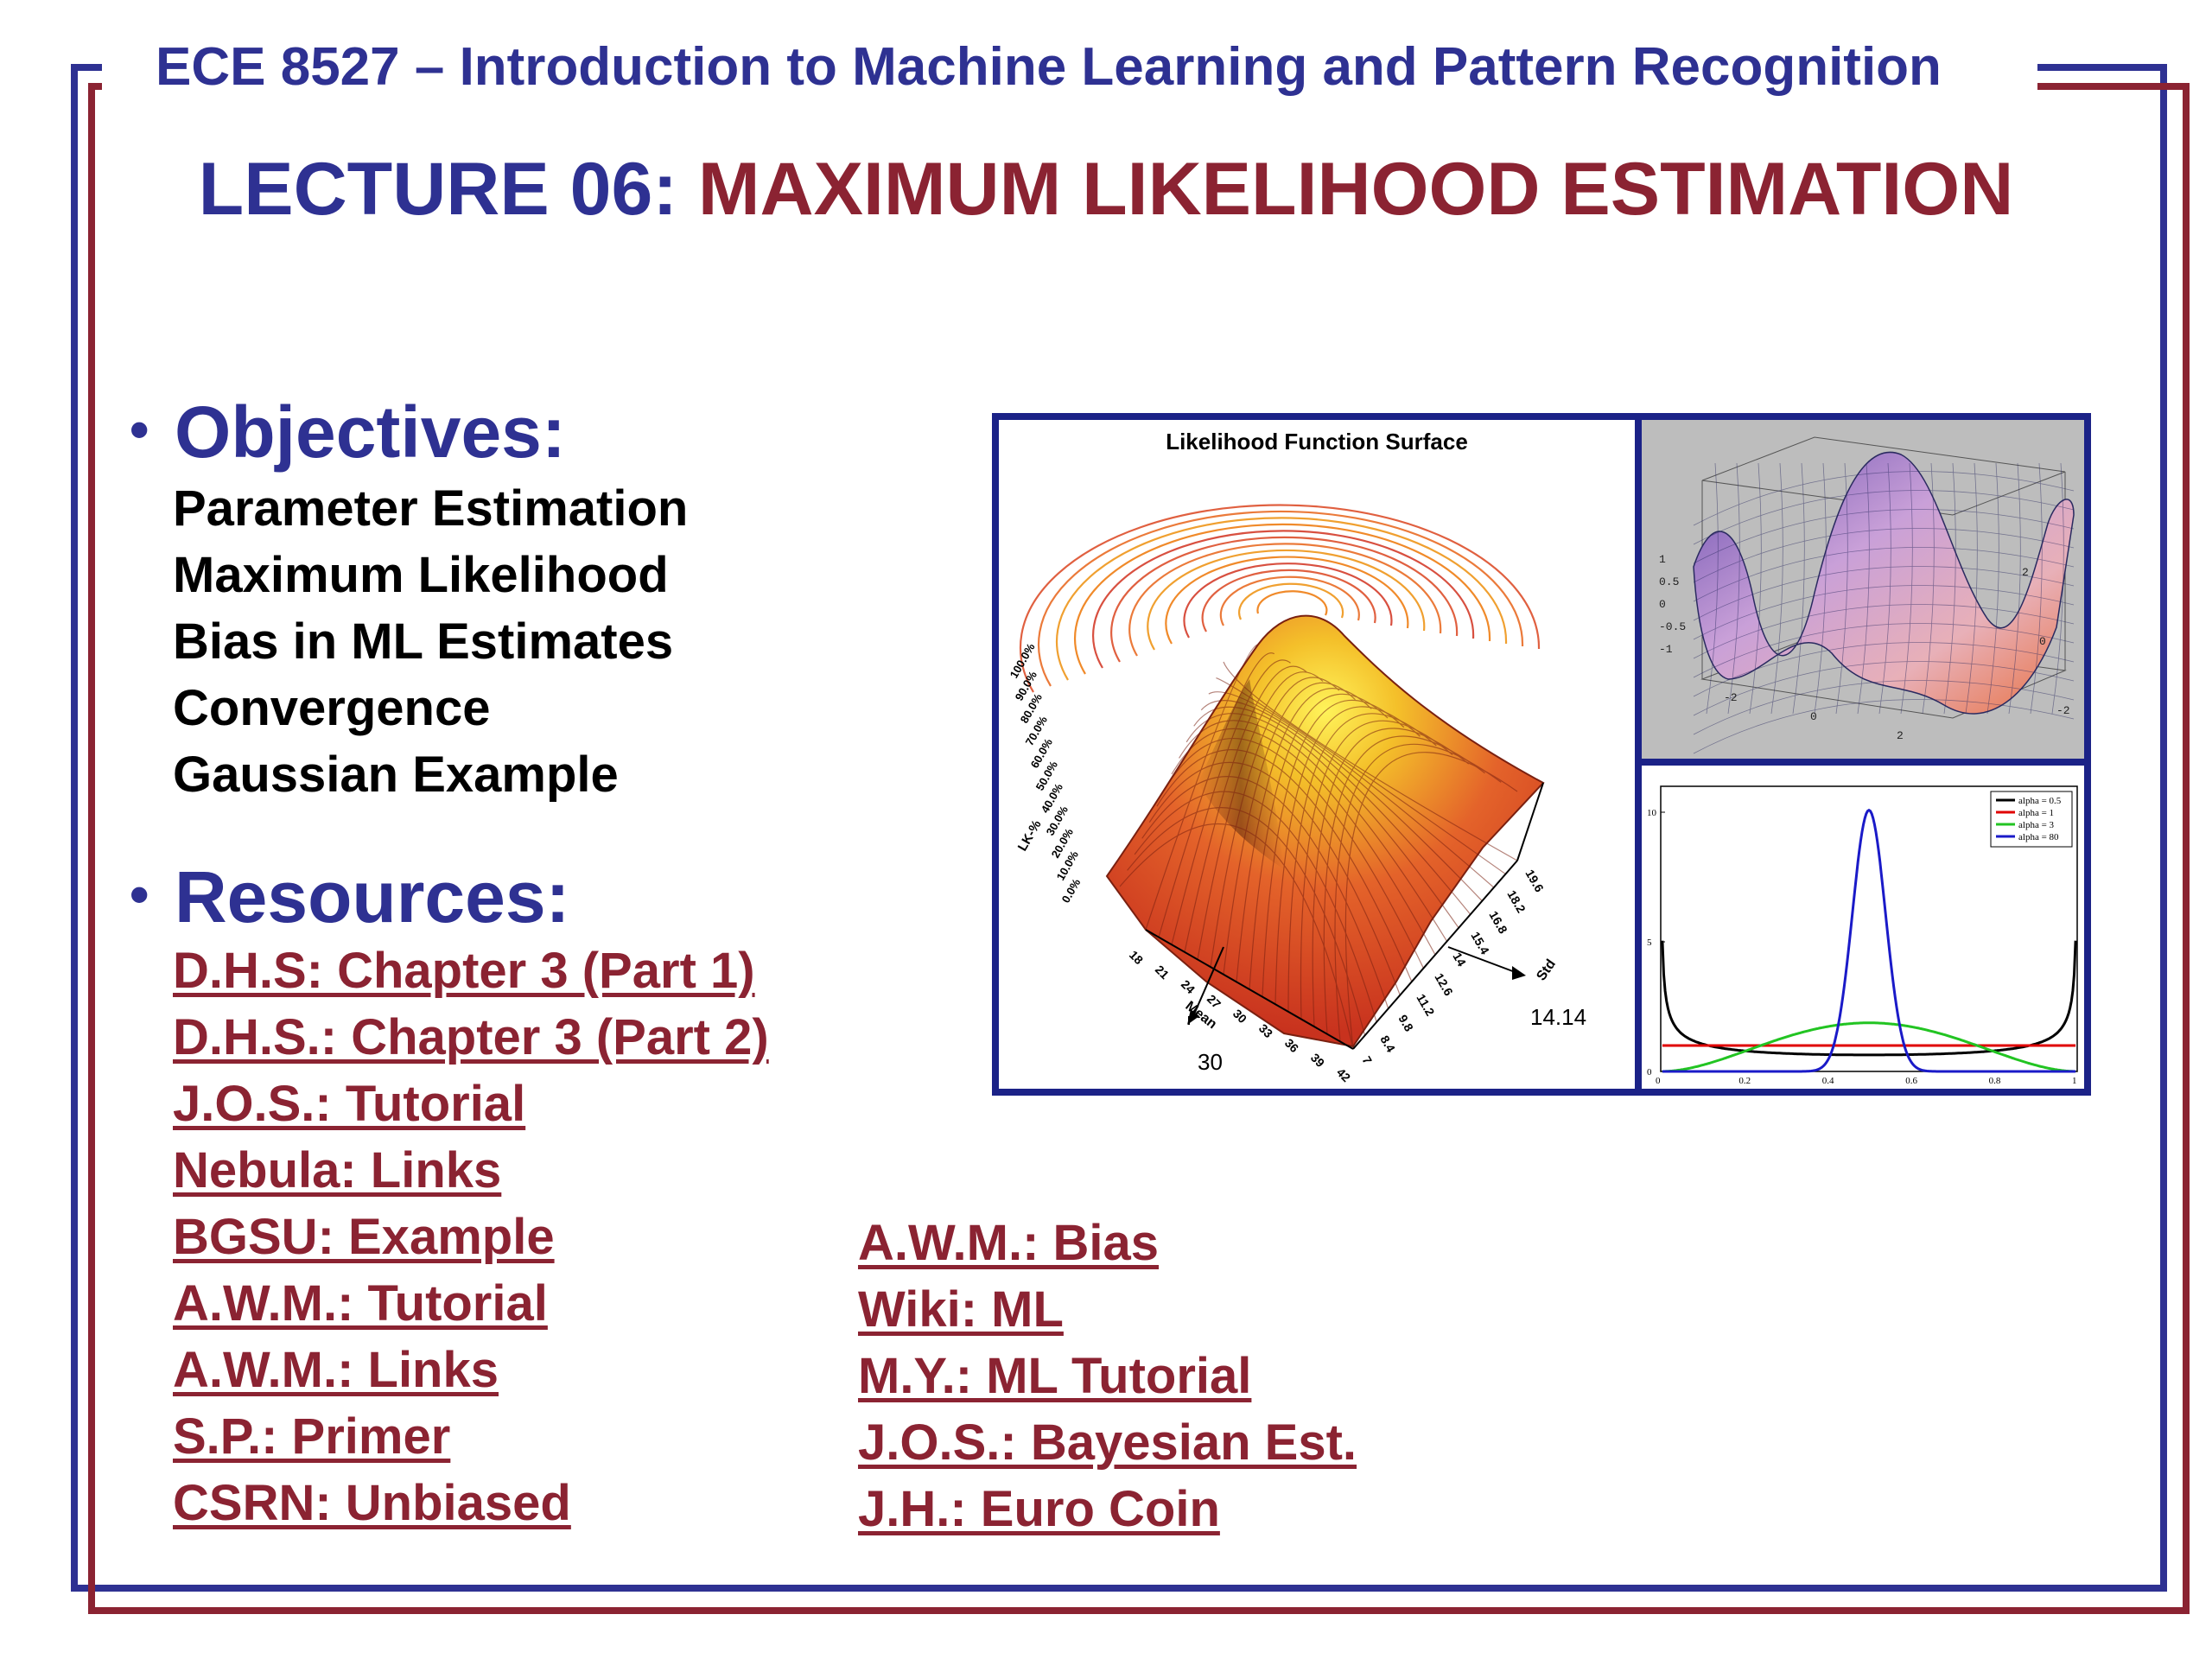  What do you see at coordinates (1193, 1017) in the screenshot?
I see `mean-marker-arrowhead` at bounding box center [1193, 1017].